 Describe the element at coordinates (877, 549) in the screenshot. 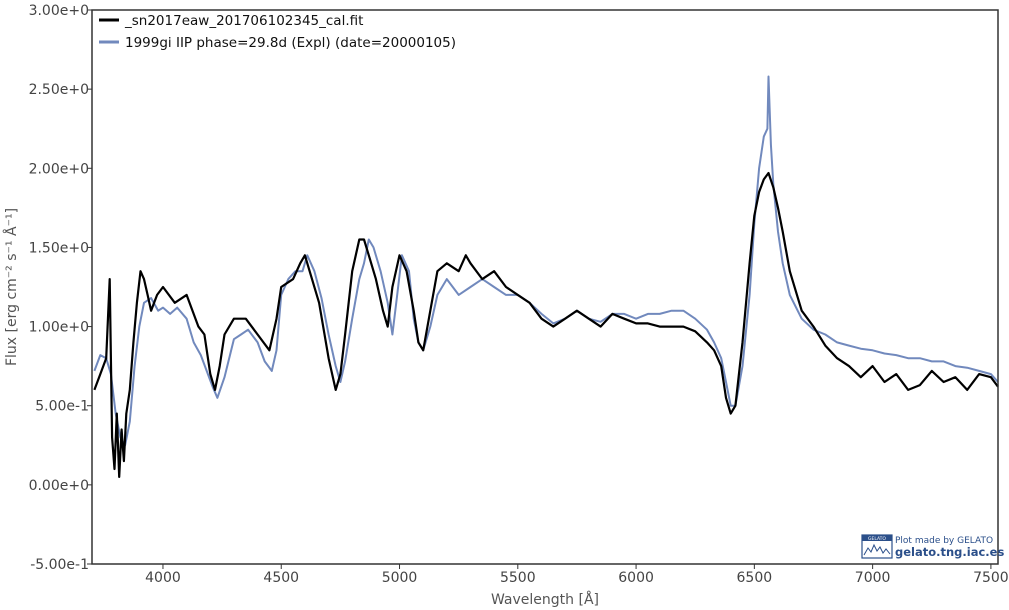

I see `gelato-badge-spectrum-icon` at that location.